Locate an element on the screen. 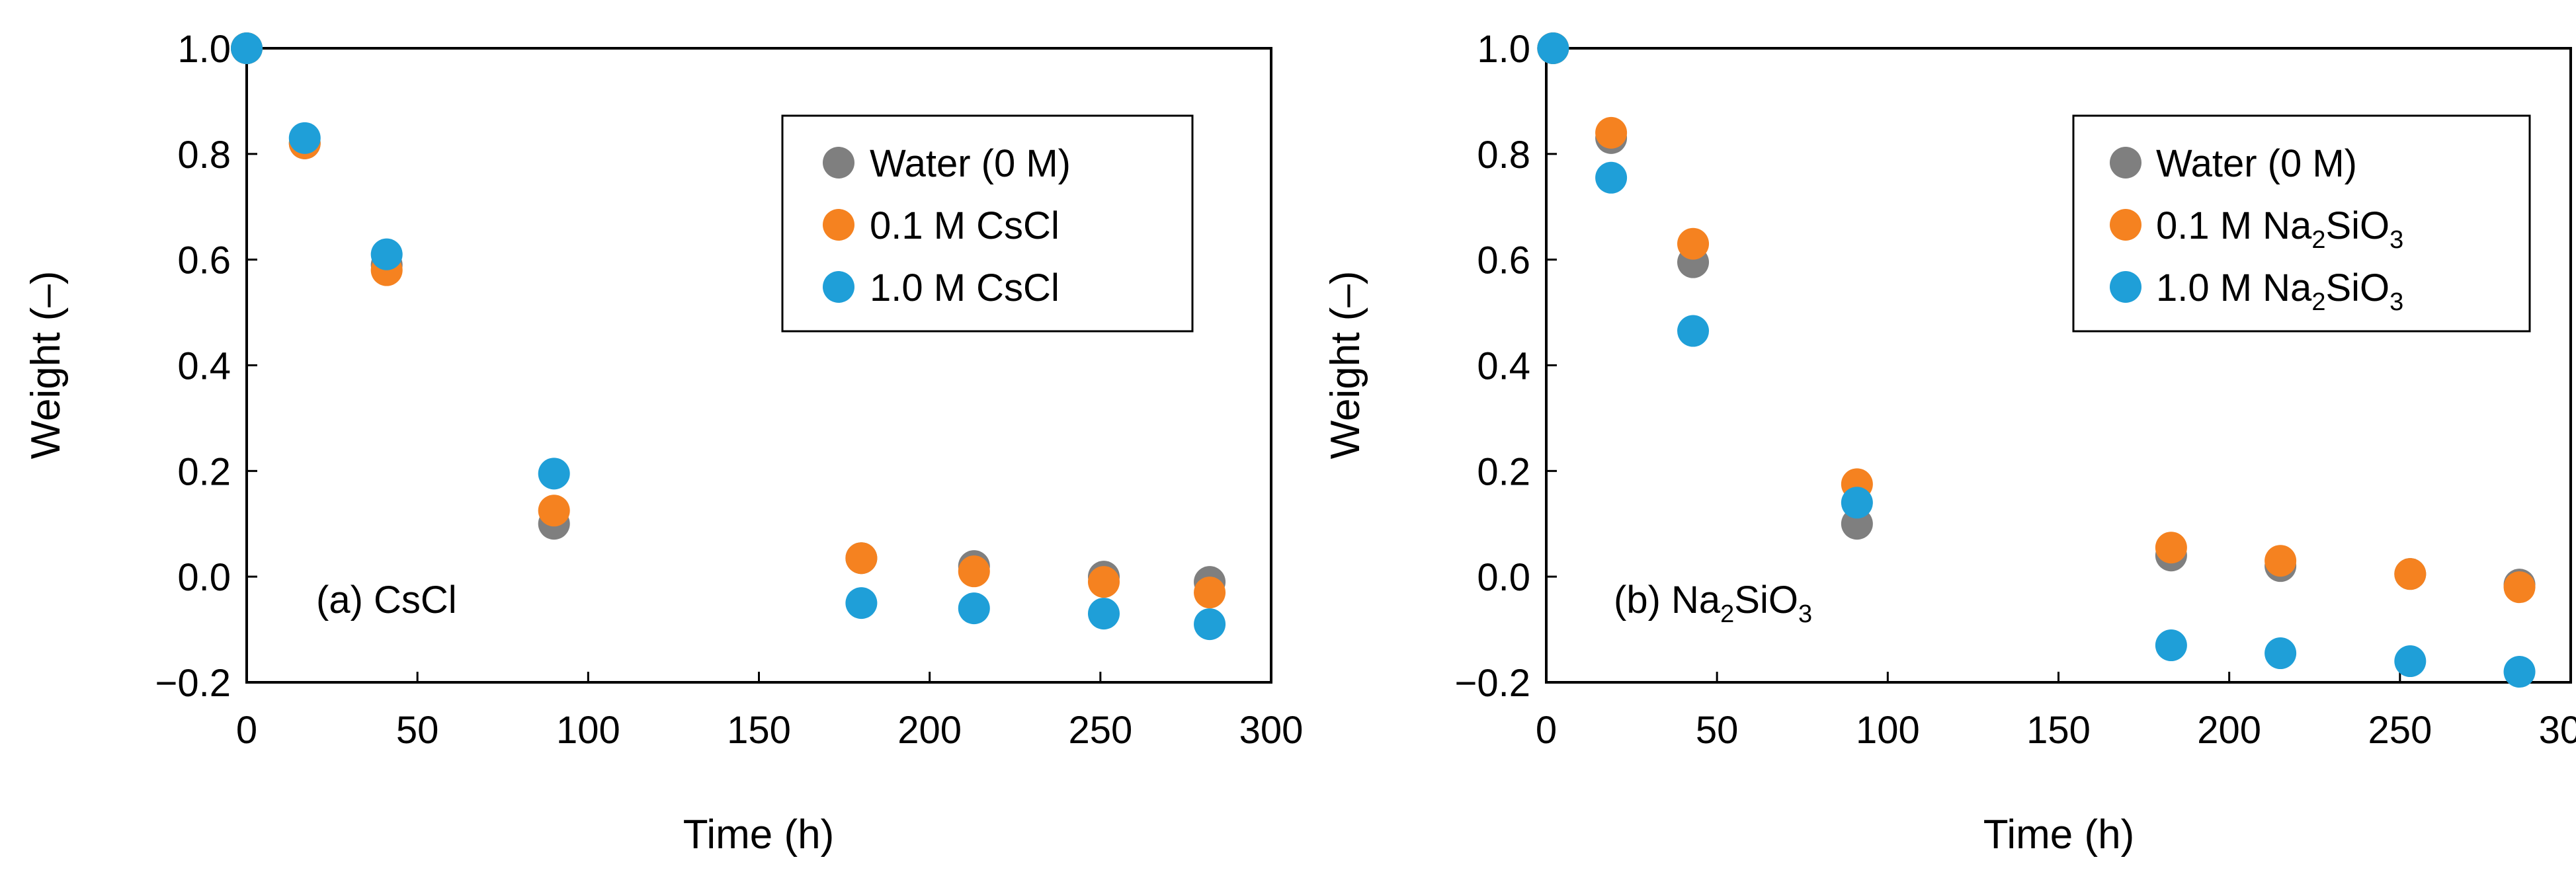  panel-a-x-tick-label: 250 is located at coordinates (1100, 730).